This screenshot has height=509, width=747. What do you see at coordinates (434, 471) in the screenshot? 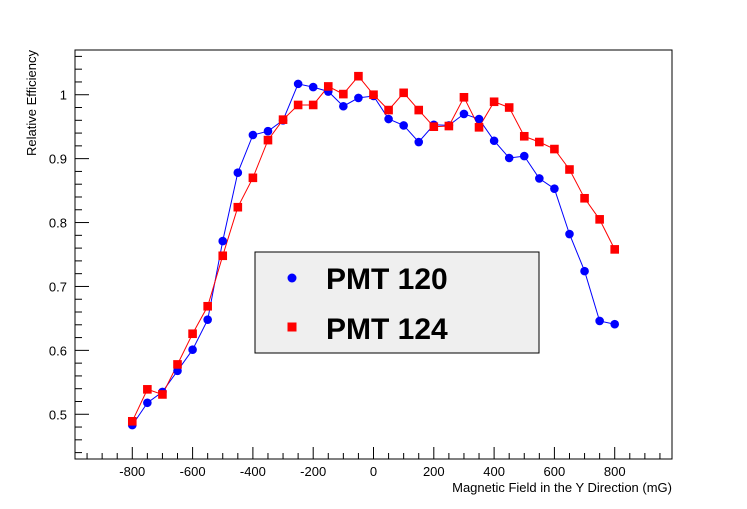
I see `x-tick-label: 200` at bounding box center [434, 471].